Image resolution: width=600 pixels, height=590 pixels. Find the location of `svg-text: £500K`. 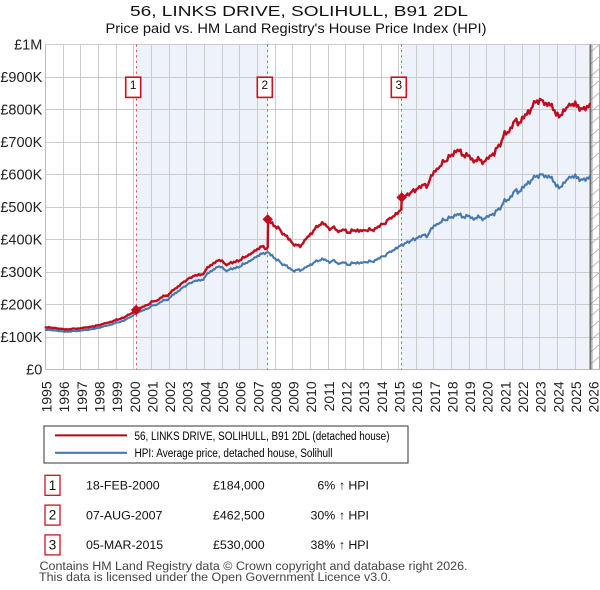

svg-text: £500K is located at coordinates (21, 208).